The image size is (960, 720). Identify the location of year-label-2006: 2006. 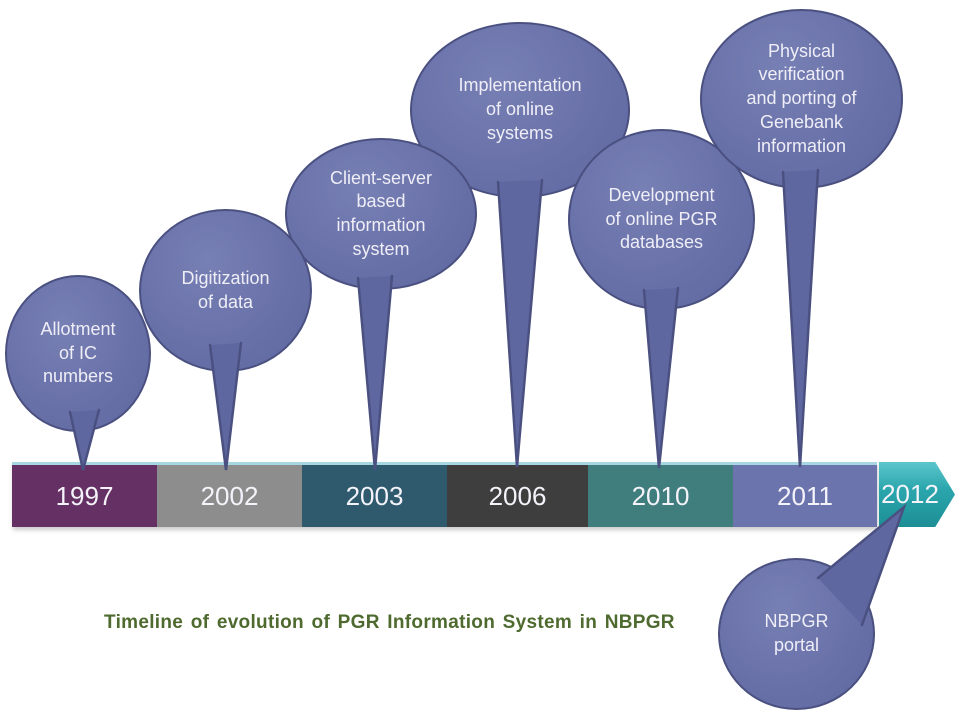
(517, 495).